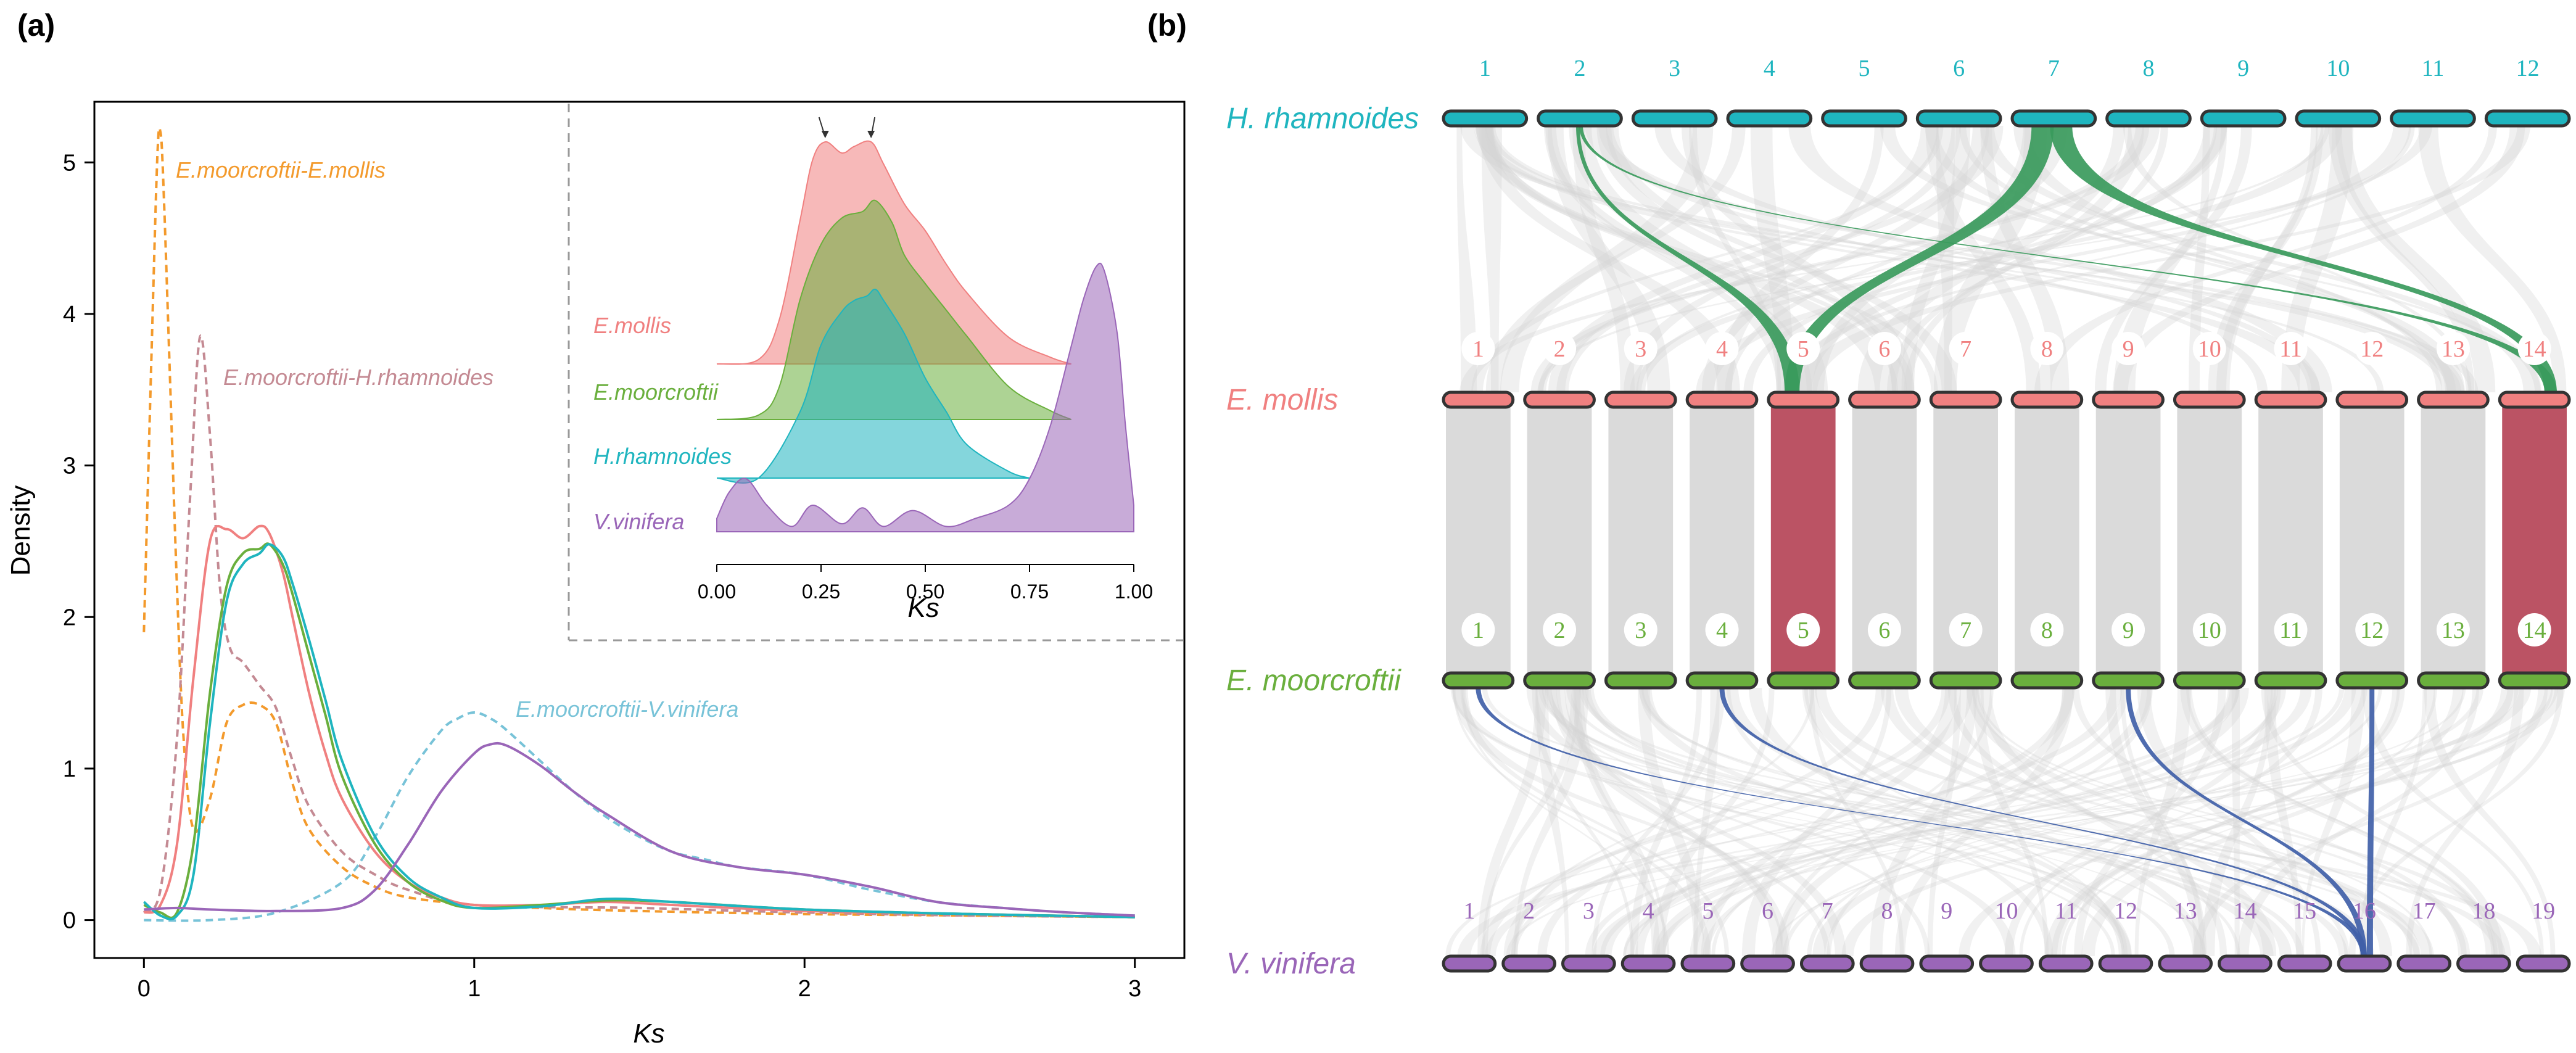 The image size is (2576, 1053). What do you see at coordinates (873, 386) in the screenshot?
I see `ridge-h-rhamnoides` at bounding box center [873, 386].